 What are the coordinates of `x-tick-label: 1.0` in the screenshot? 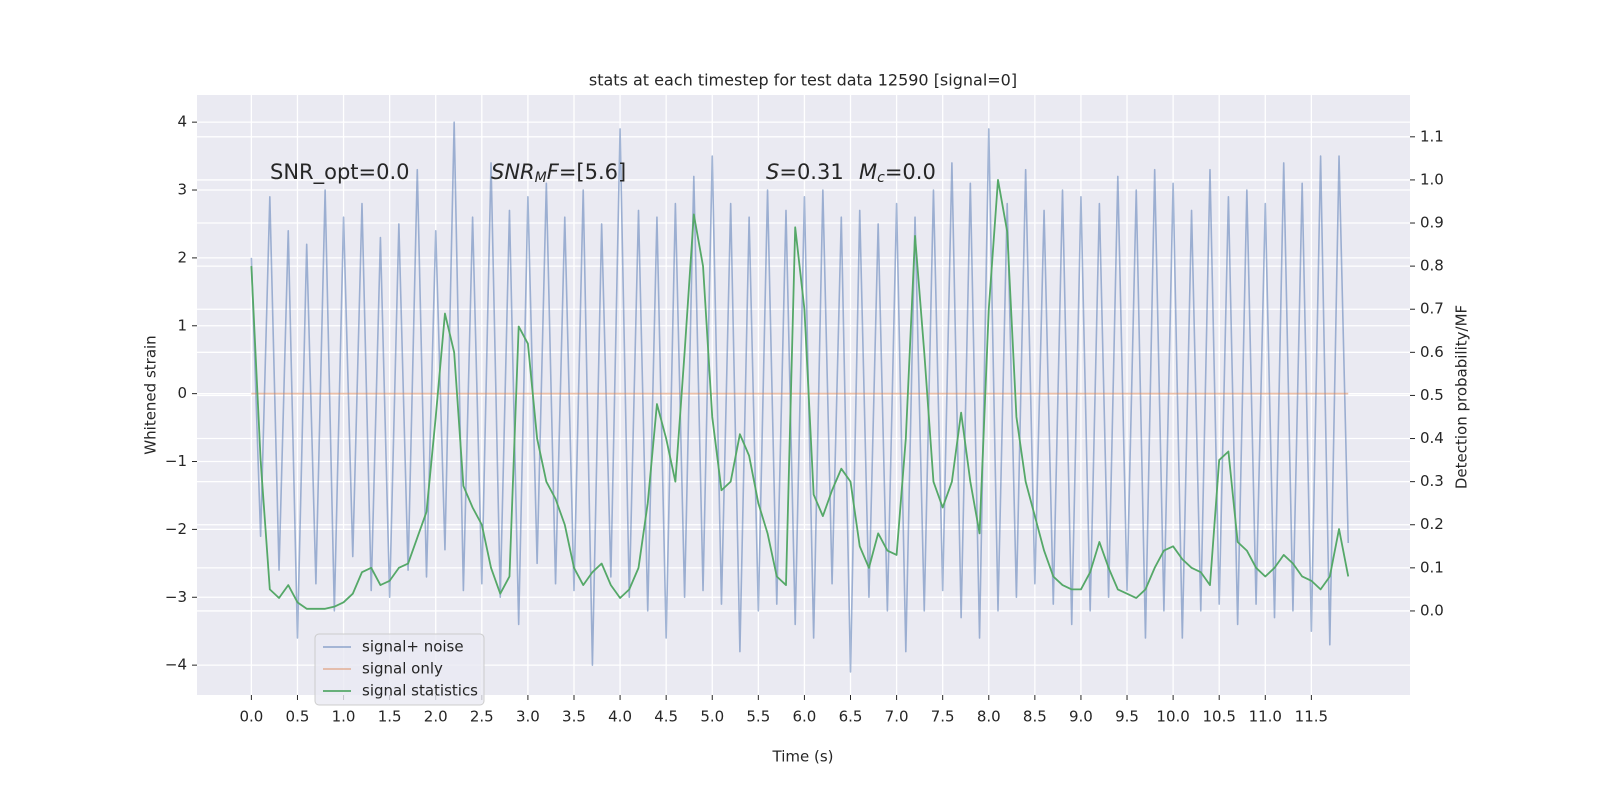 It's located at (344, 717).